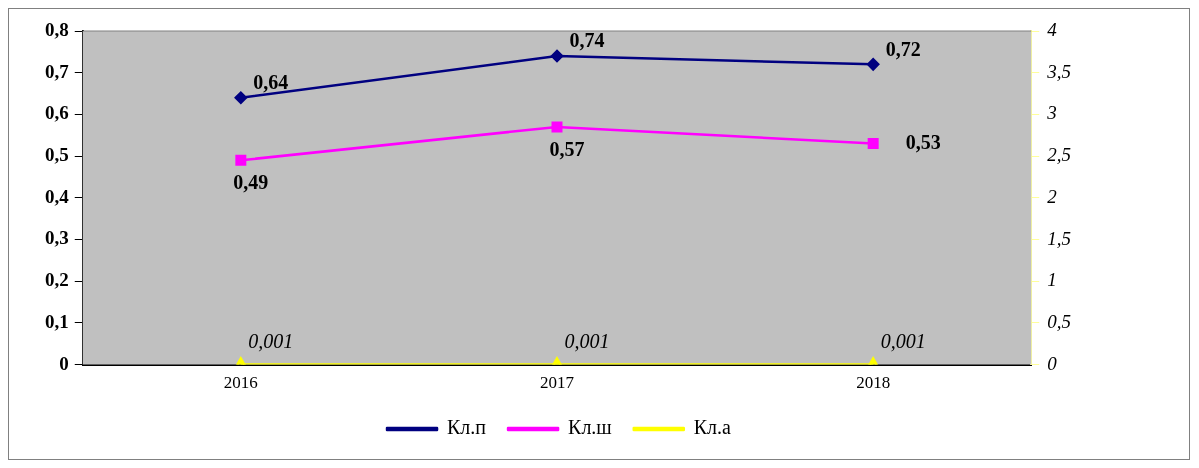 The width and height of the screenshot is (1199, 468). I want to click on y-tick-label: 0,2, so click(57, 280).